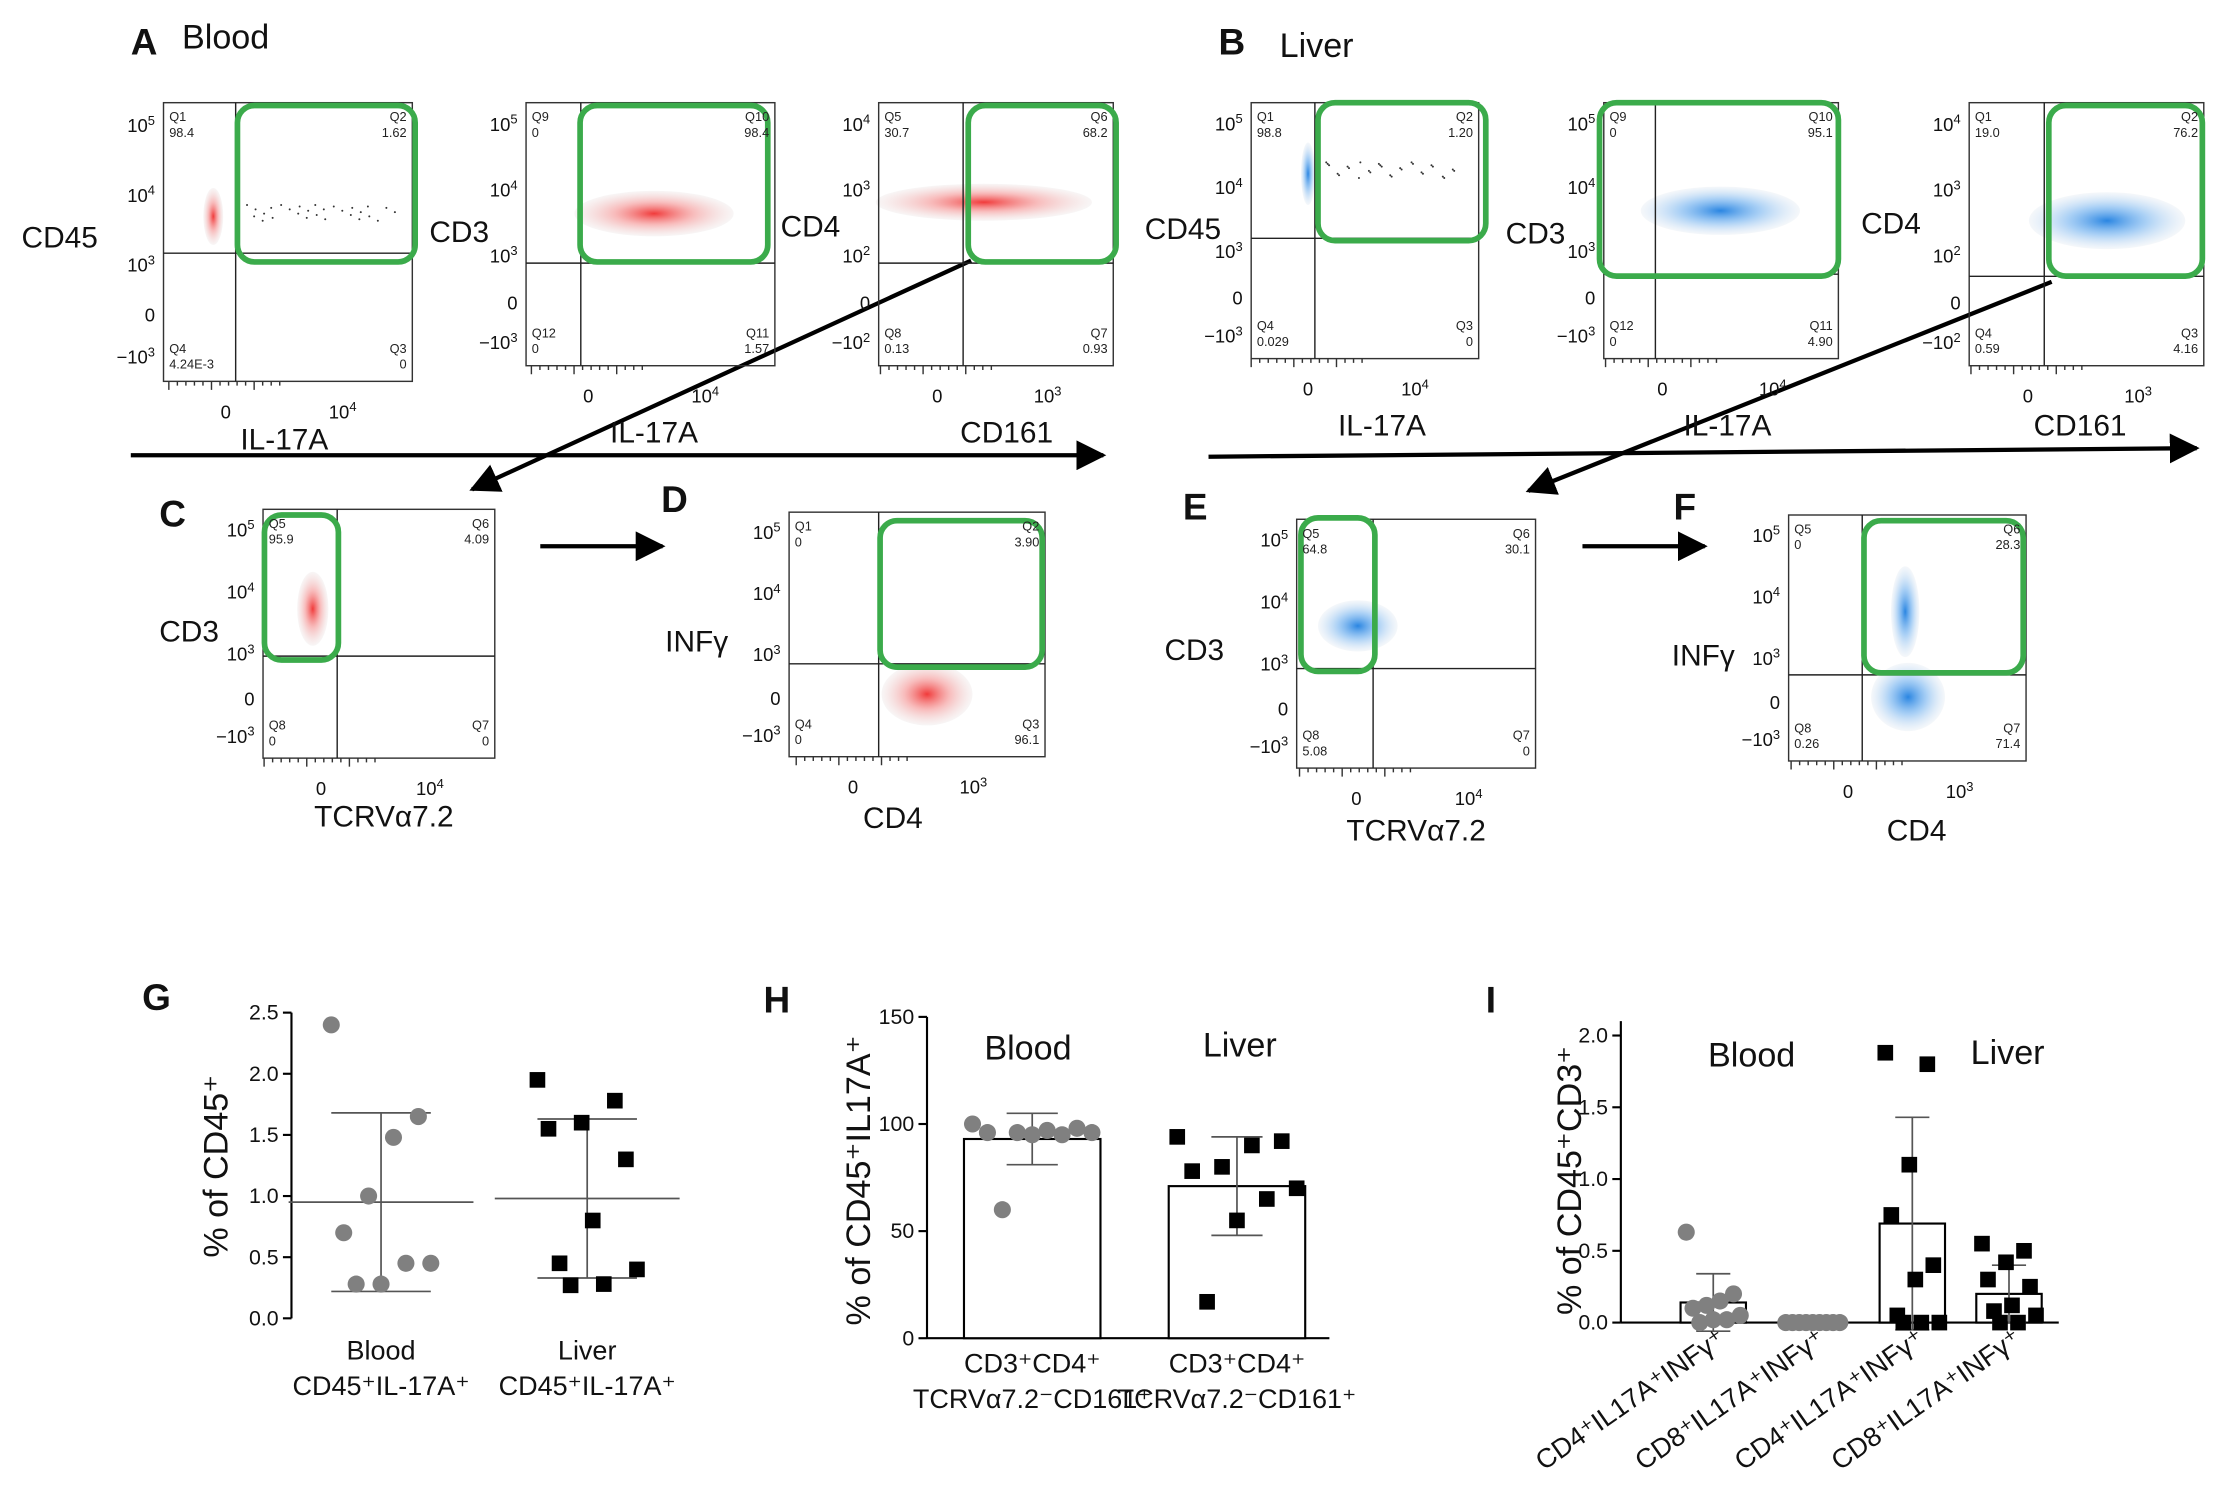 The width and height of the screenshot is (2218, 1512). What do you see at coordinates (480, 725) in the screenshot?
I see `quadrant-name: Q7` at bounding box center [480, 725].